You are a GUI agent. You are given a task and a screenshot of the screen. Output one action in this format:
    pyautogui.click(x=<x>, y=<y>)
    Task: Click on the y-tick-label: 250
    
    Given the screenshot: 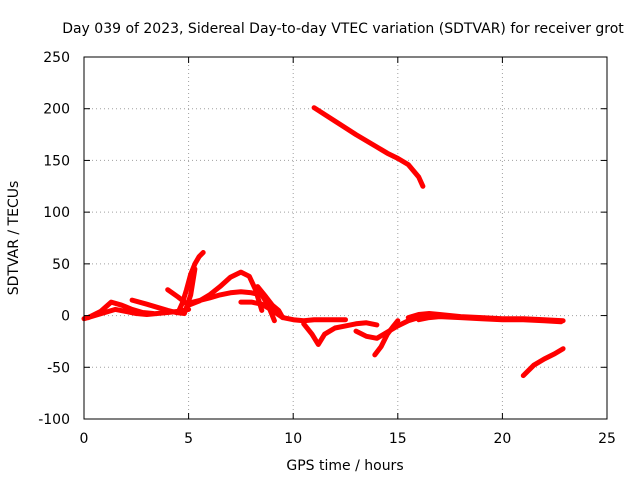 What is the action you would take?
    pyautogui.click(x=56, y=58)
    